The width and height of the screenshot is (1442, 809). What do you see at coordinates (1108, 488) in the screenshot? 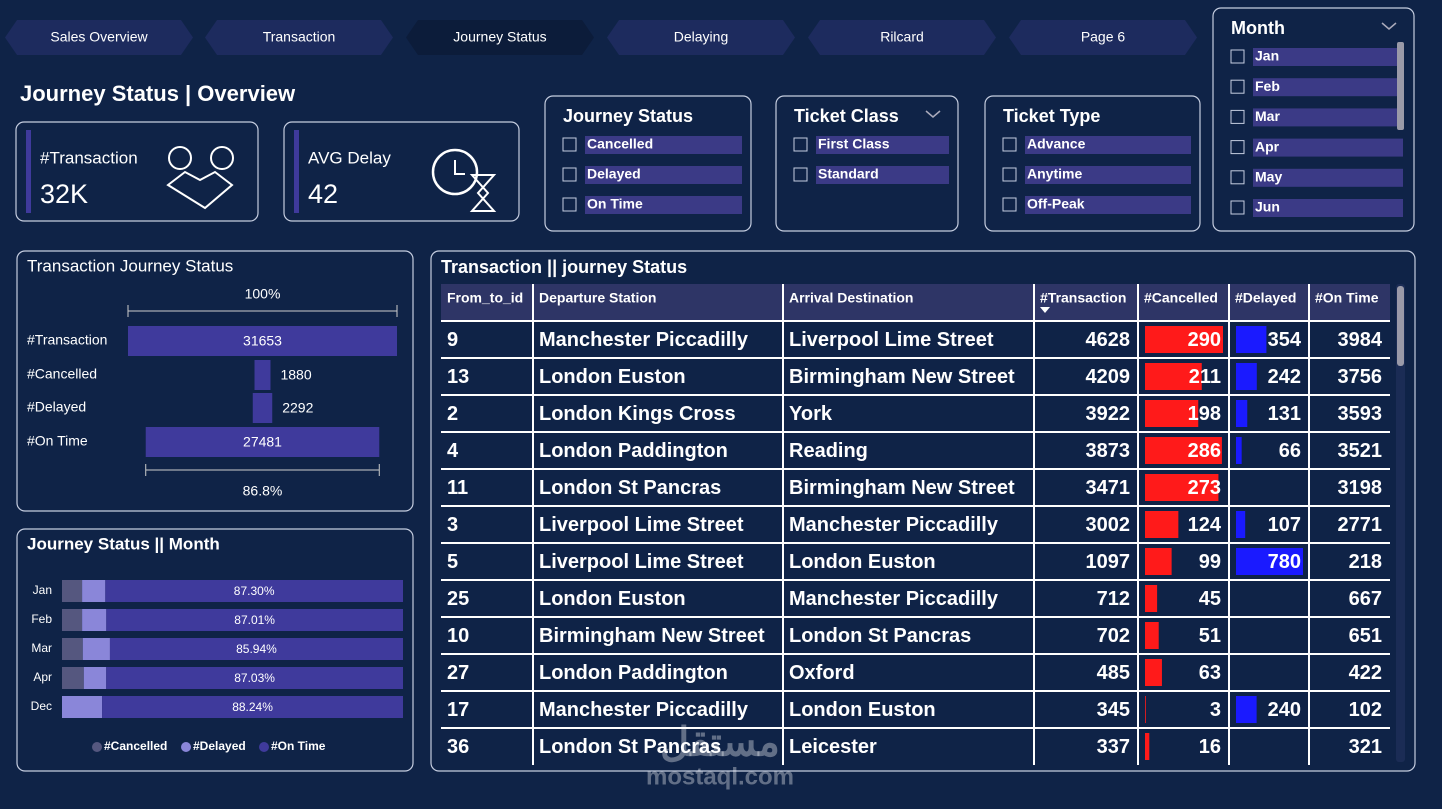
I see `table-cell: 3471` at bounding box center [1108, 488].